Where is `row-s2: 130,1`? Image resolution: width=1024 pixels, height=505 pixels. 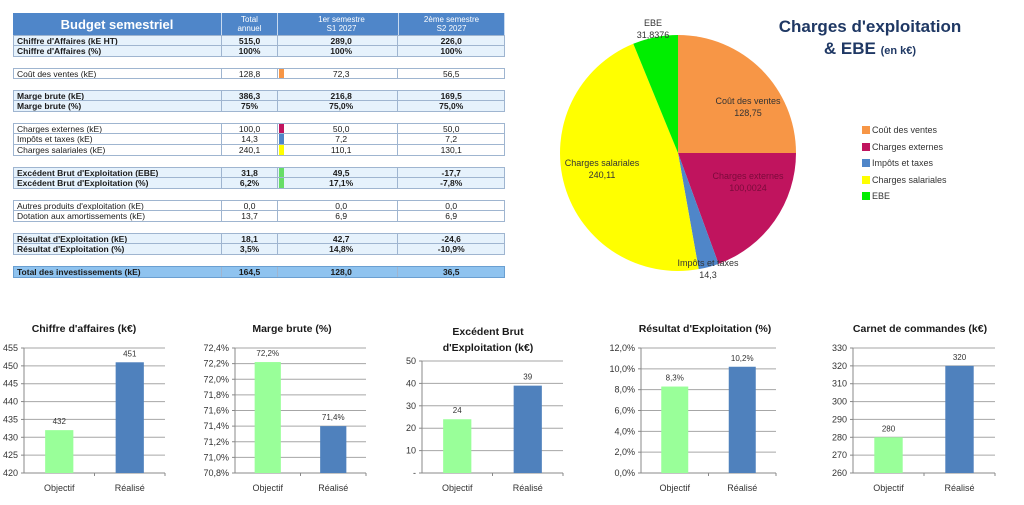
row-s2: 130,1 is located at coordinates (451, 150).